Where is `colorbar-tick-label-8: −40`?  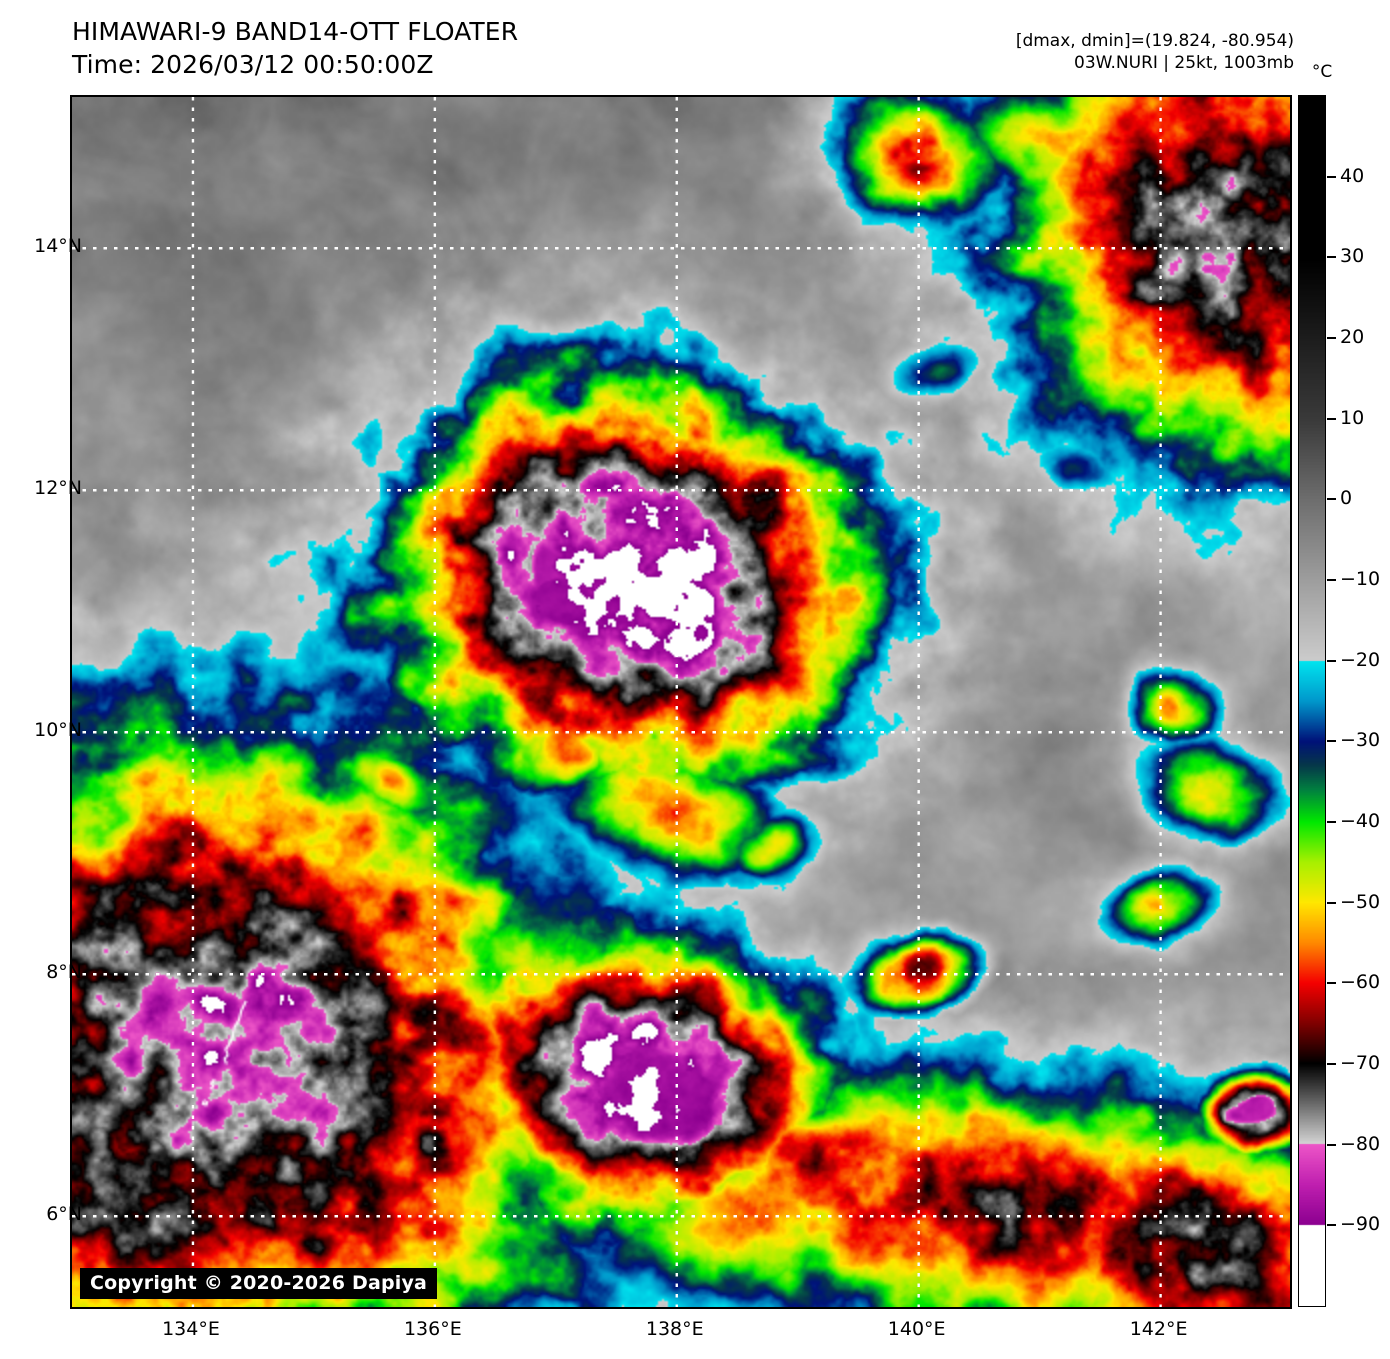
colorbar-tick-label-8: −40 is located at coordinates (1360, 821).